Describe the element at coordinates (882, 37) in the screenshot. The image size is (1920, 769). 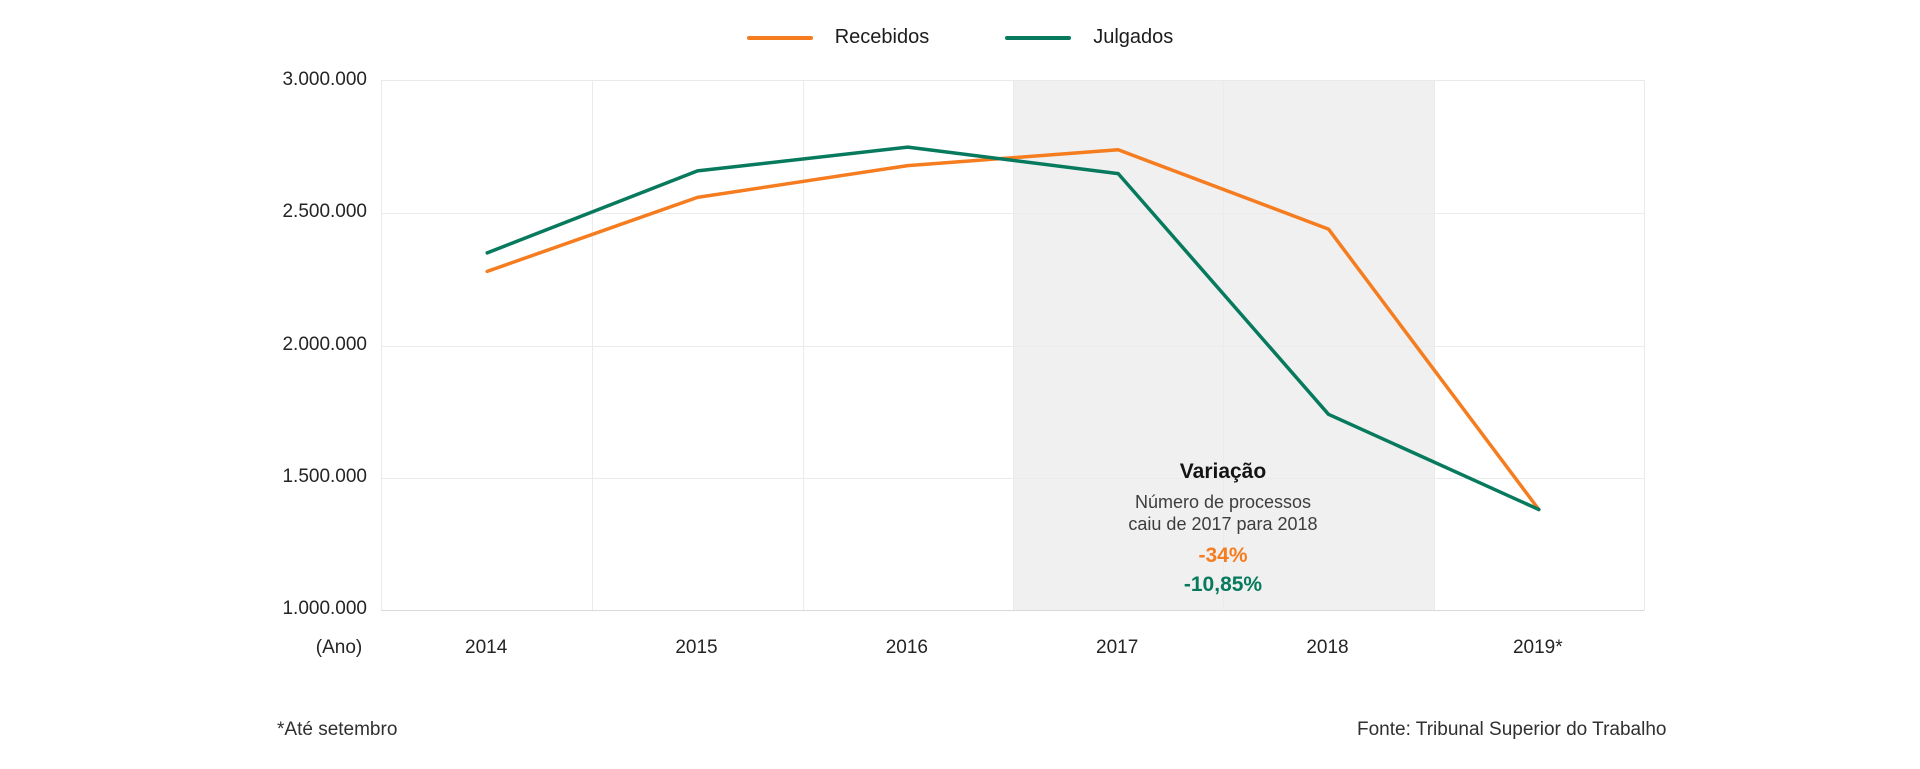
I see `legend-label-recebidos: Recebidos` at that location.